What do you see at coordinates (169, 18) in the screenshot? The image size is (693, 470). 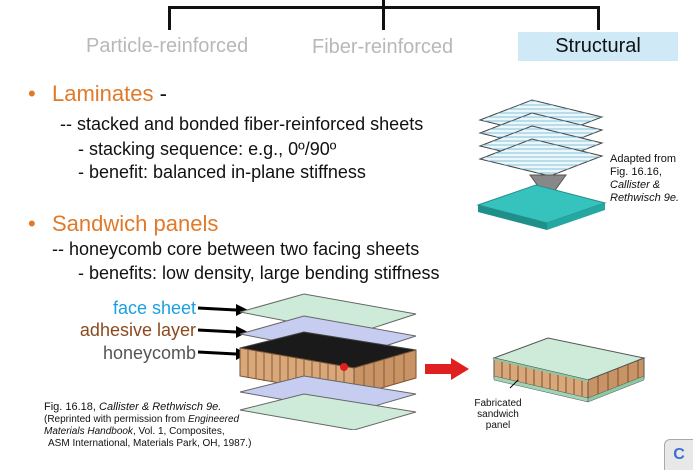 I see `tree-left-leg` at bounding box center [169, 18].